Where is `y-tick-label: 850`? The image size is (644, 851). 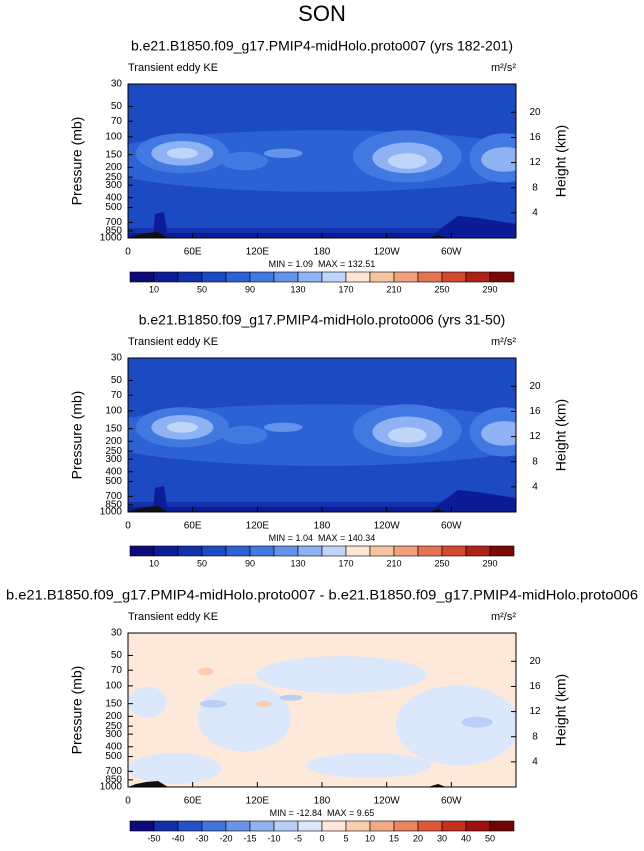 y-tick-label: 850 is located at coordinates (113, 231).